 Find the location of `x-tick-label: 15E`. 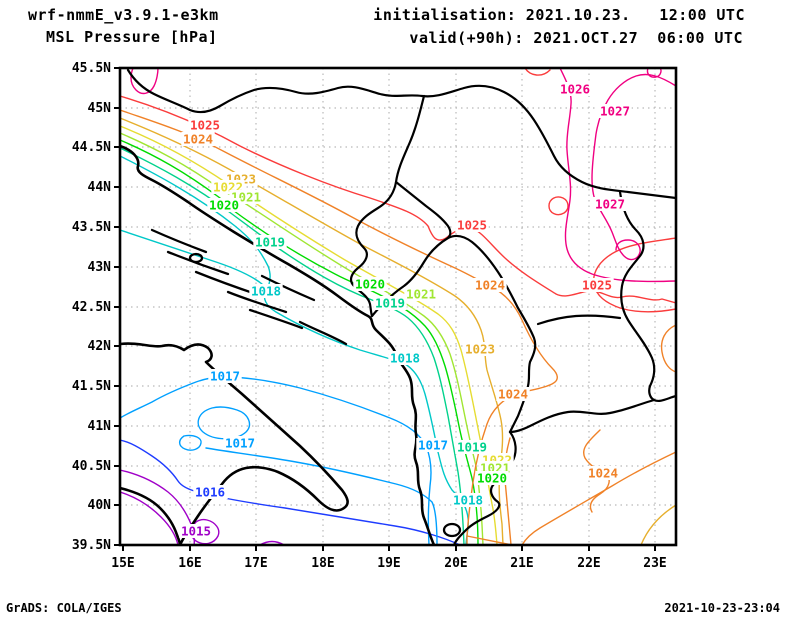

x-tick-label: 15E is located at coordinates (122, 563).